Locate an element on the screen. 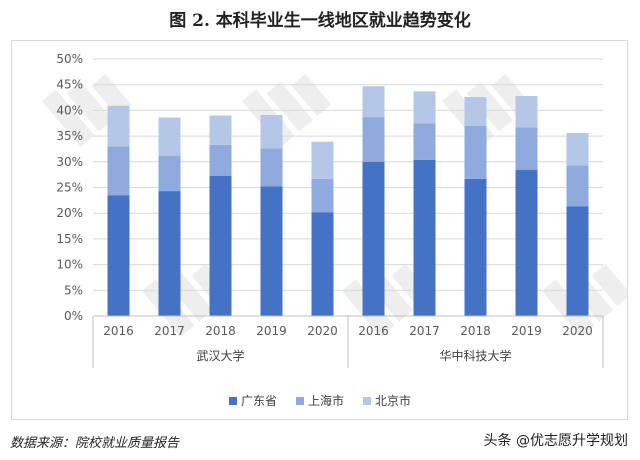 The height and width of the screenshot is (460, 640). x-group-label: 华中科技大学 is located at coordinates (475, 355).